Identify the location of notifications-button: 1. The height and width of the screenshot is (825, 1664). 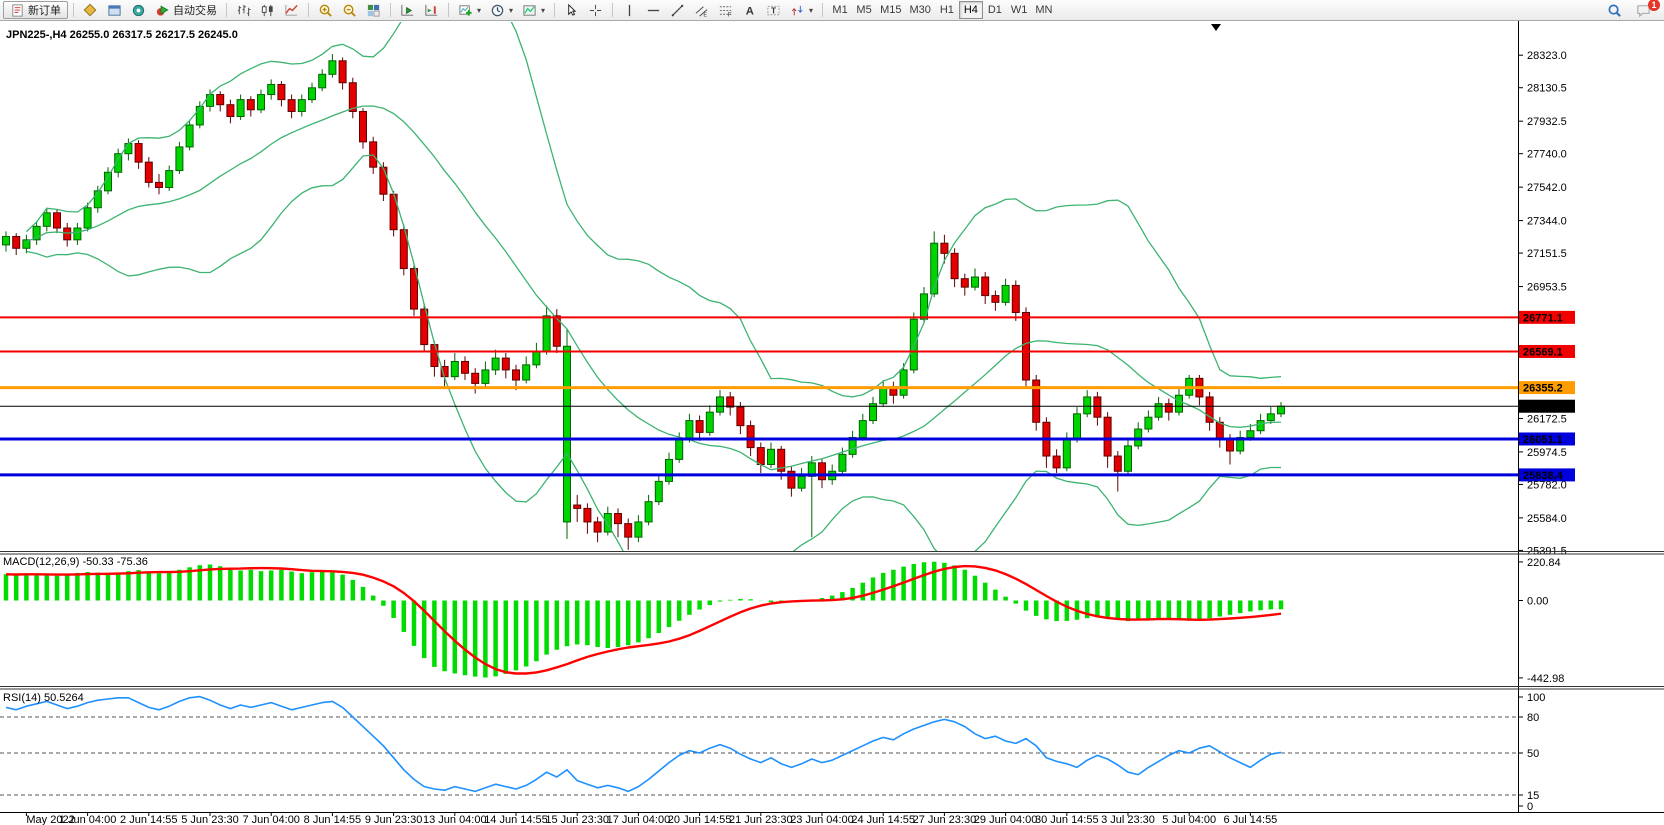
(1646, 9).